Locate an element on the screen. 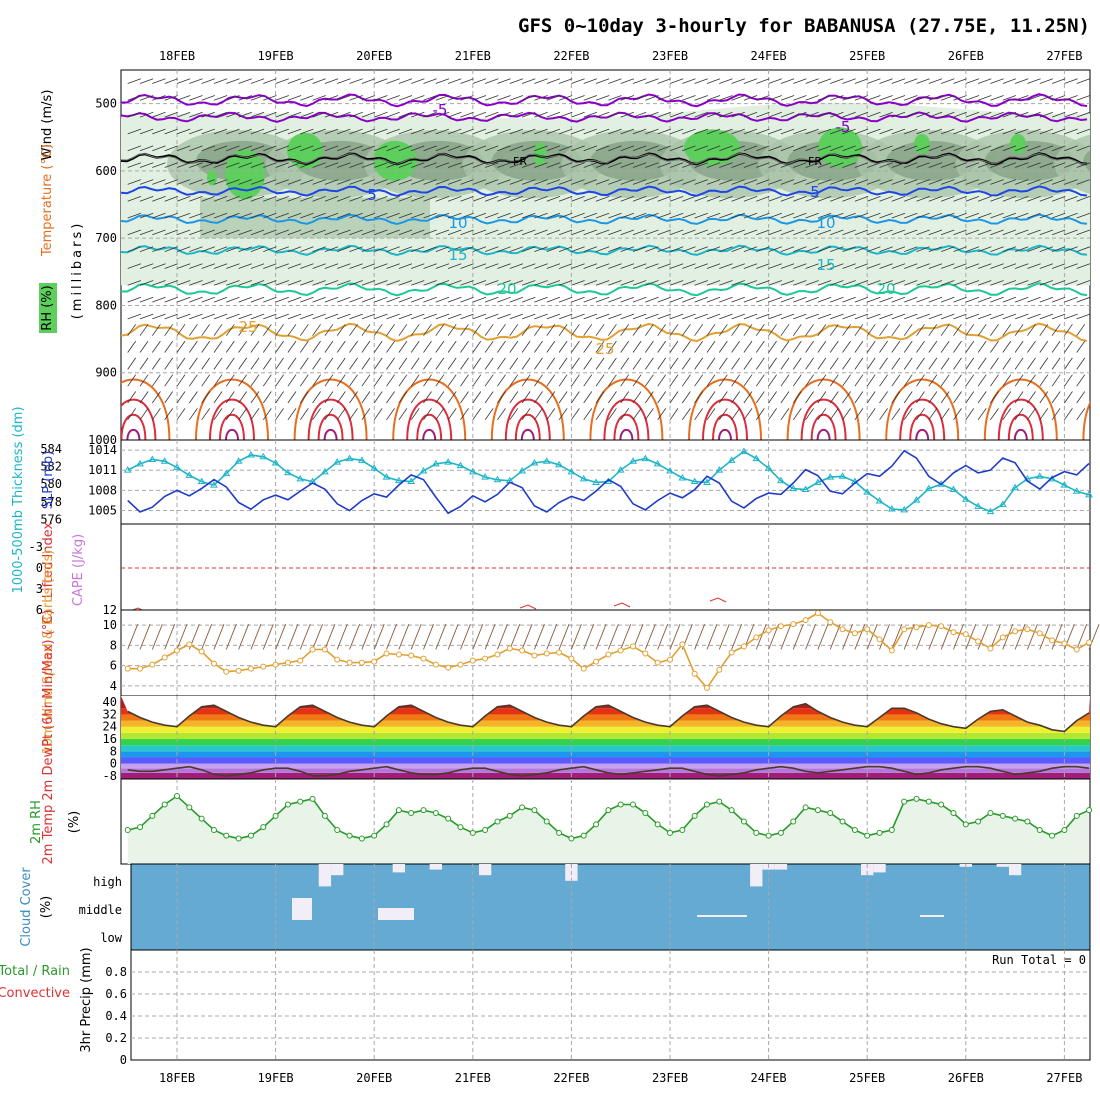 The image size is (1100, 1100). temp-color-band is located at coordinates (605, 760).